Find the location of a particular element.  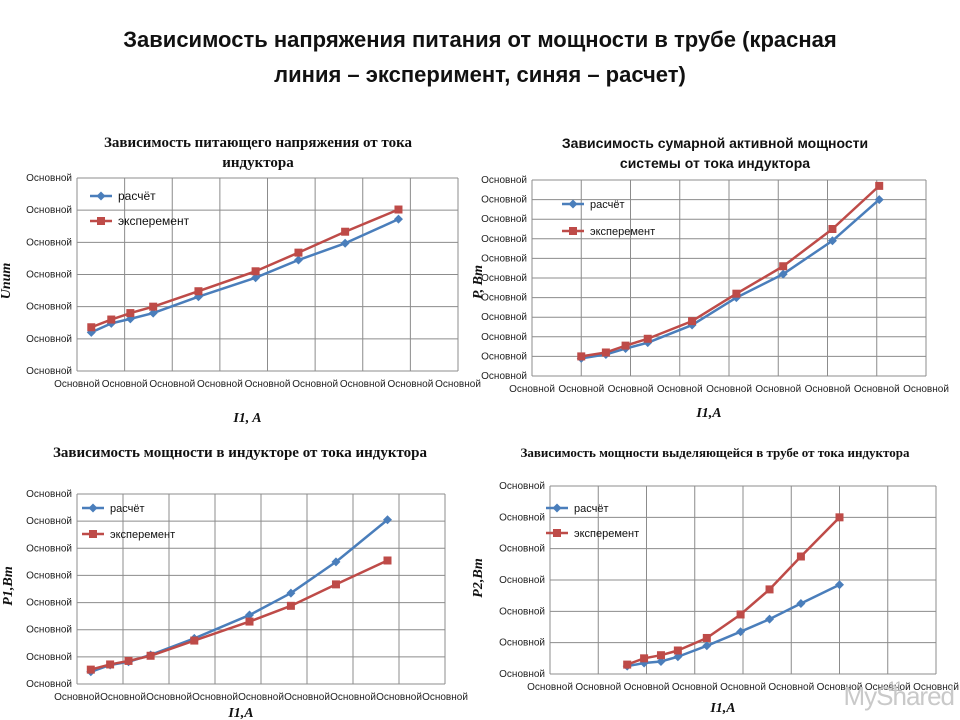

y-axis-title: P1,Вт is located at coordinates (8, 586).